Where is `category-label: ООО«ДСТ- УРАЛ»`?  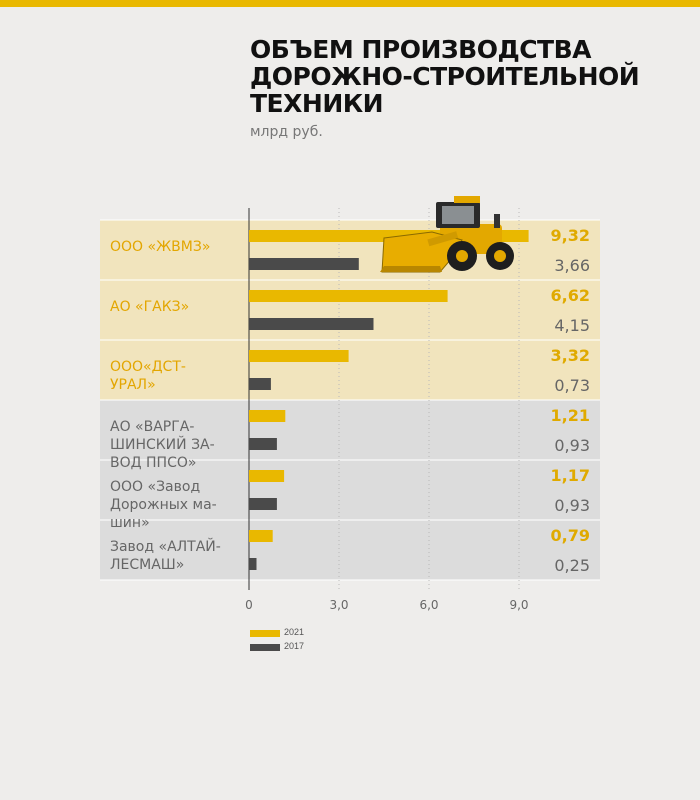
category-label: ООО«ДСТ- УРАЛ» is located at coordinates (177, 376).